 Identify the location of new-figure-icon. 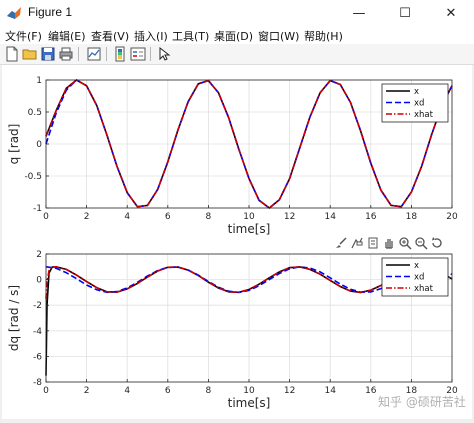
(12, 54).